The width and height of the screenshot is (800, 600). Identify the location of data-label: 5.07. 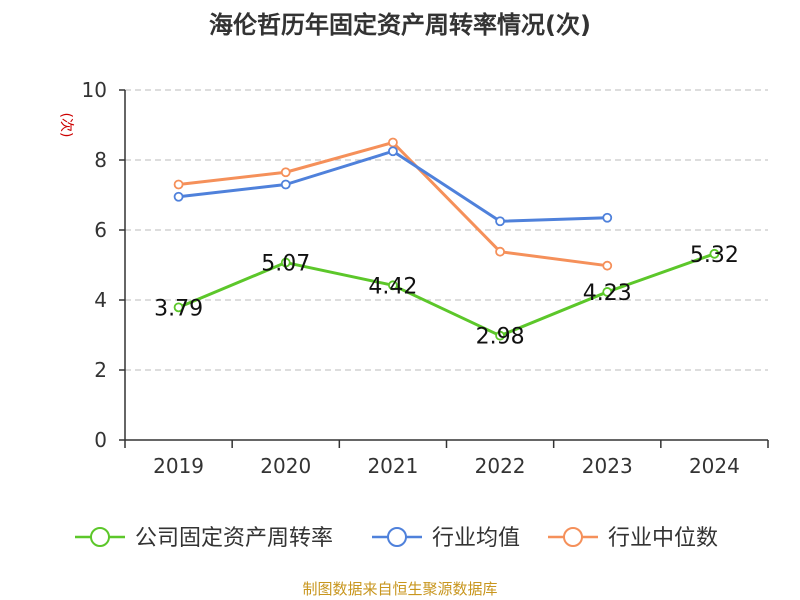
(285, 264).